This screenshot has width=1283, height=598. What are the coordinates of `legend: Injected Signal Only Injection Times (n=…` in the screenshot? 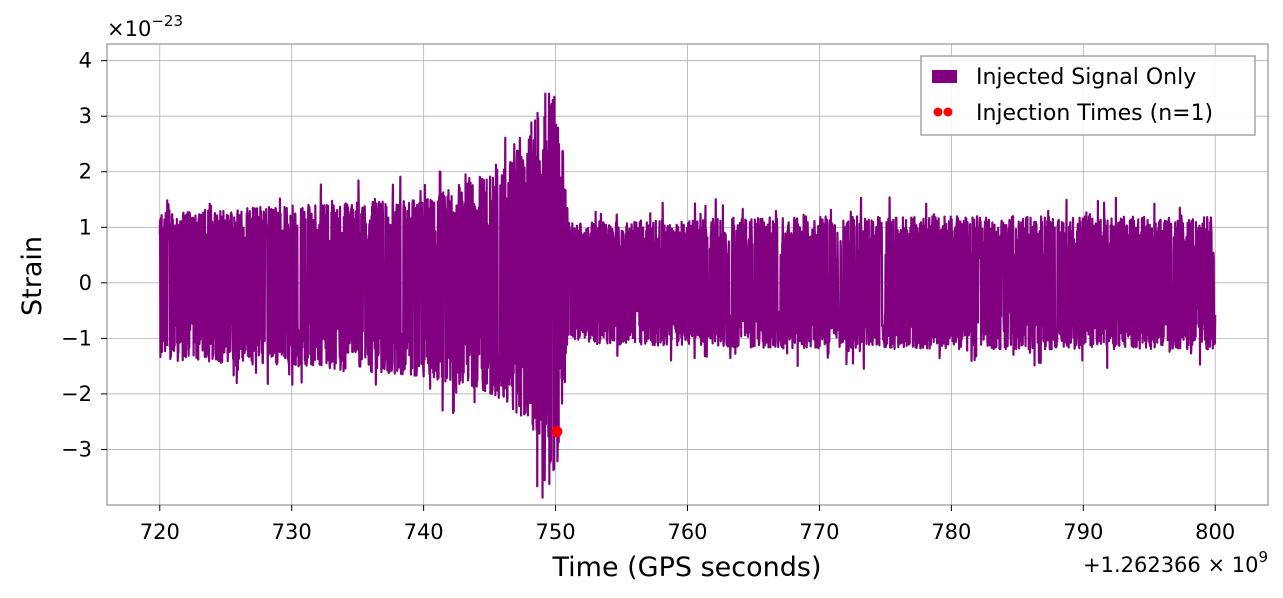 It's located at (1088, 95).